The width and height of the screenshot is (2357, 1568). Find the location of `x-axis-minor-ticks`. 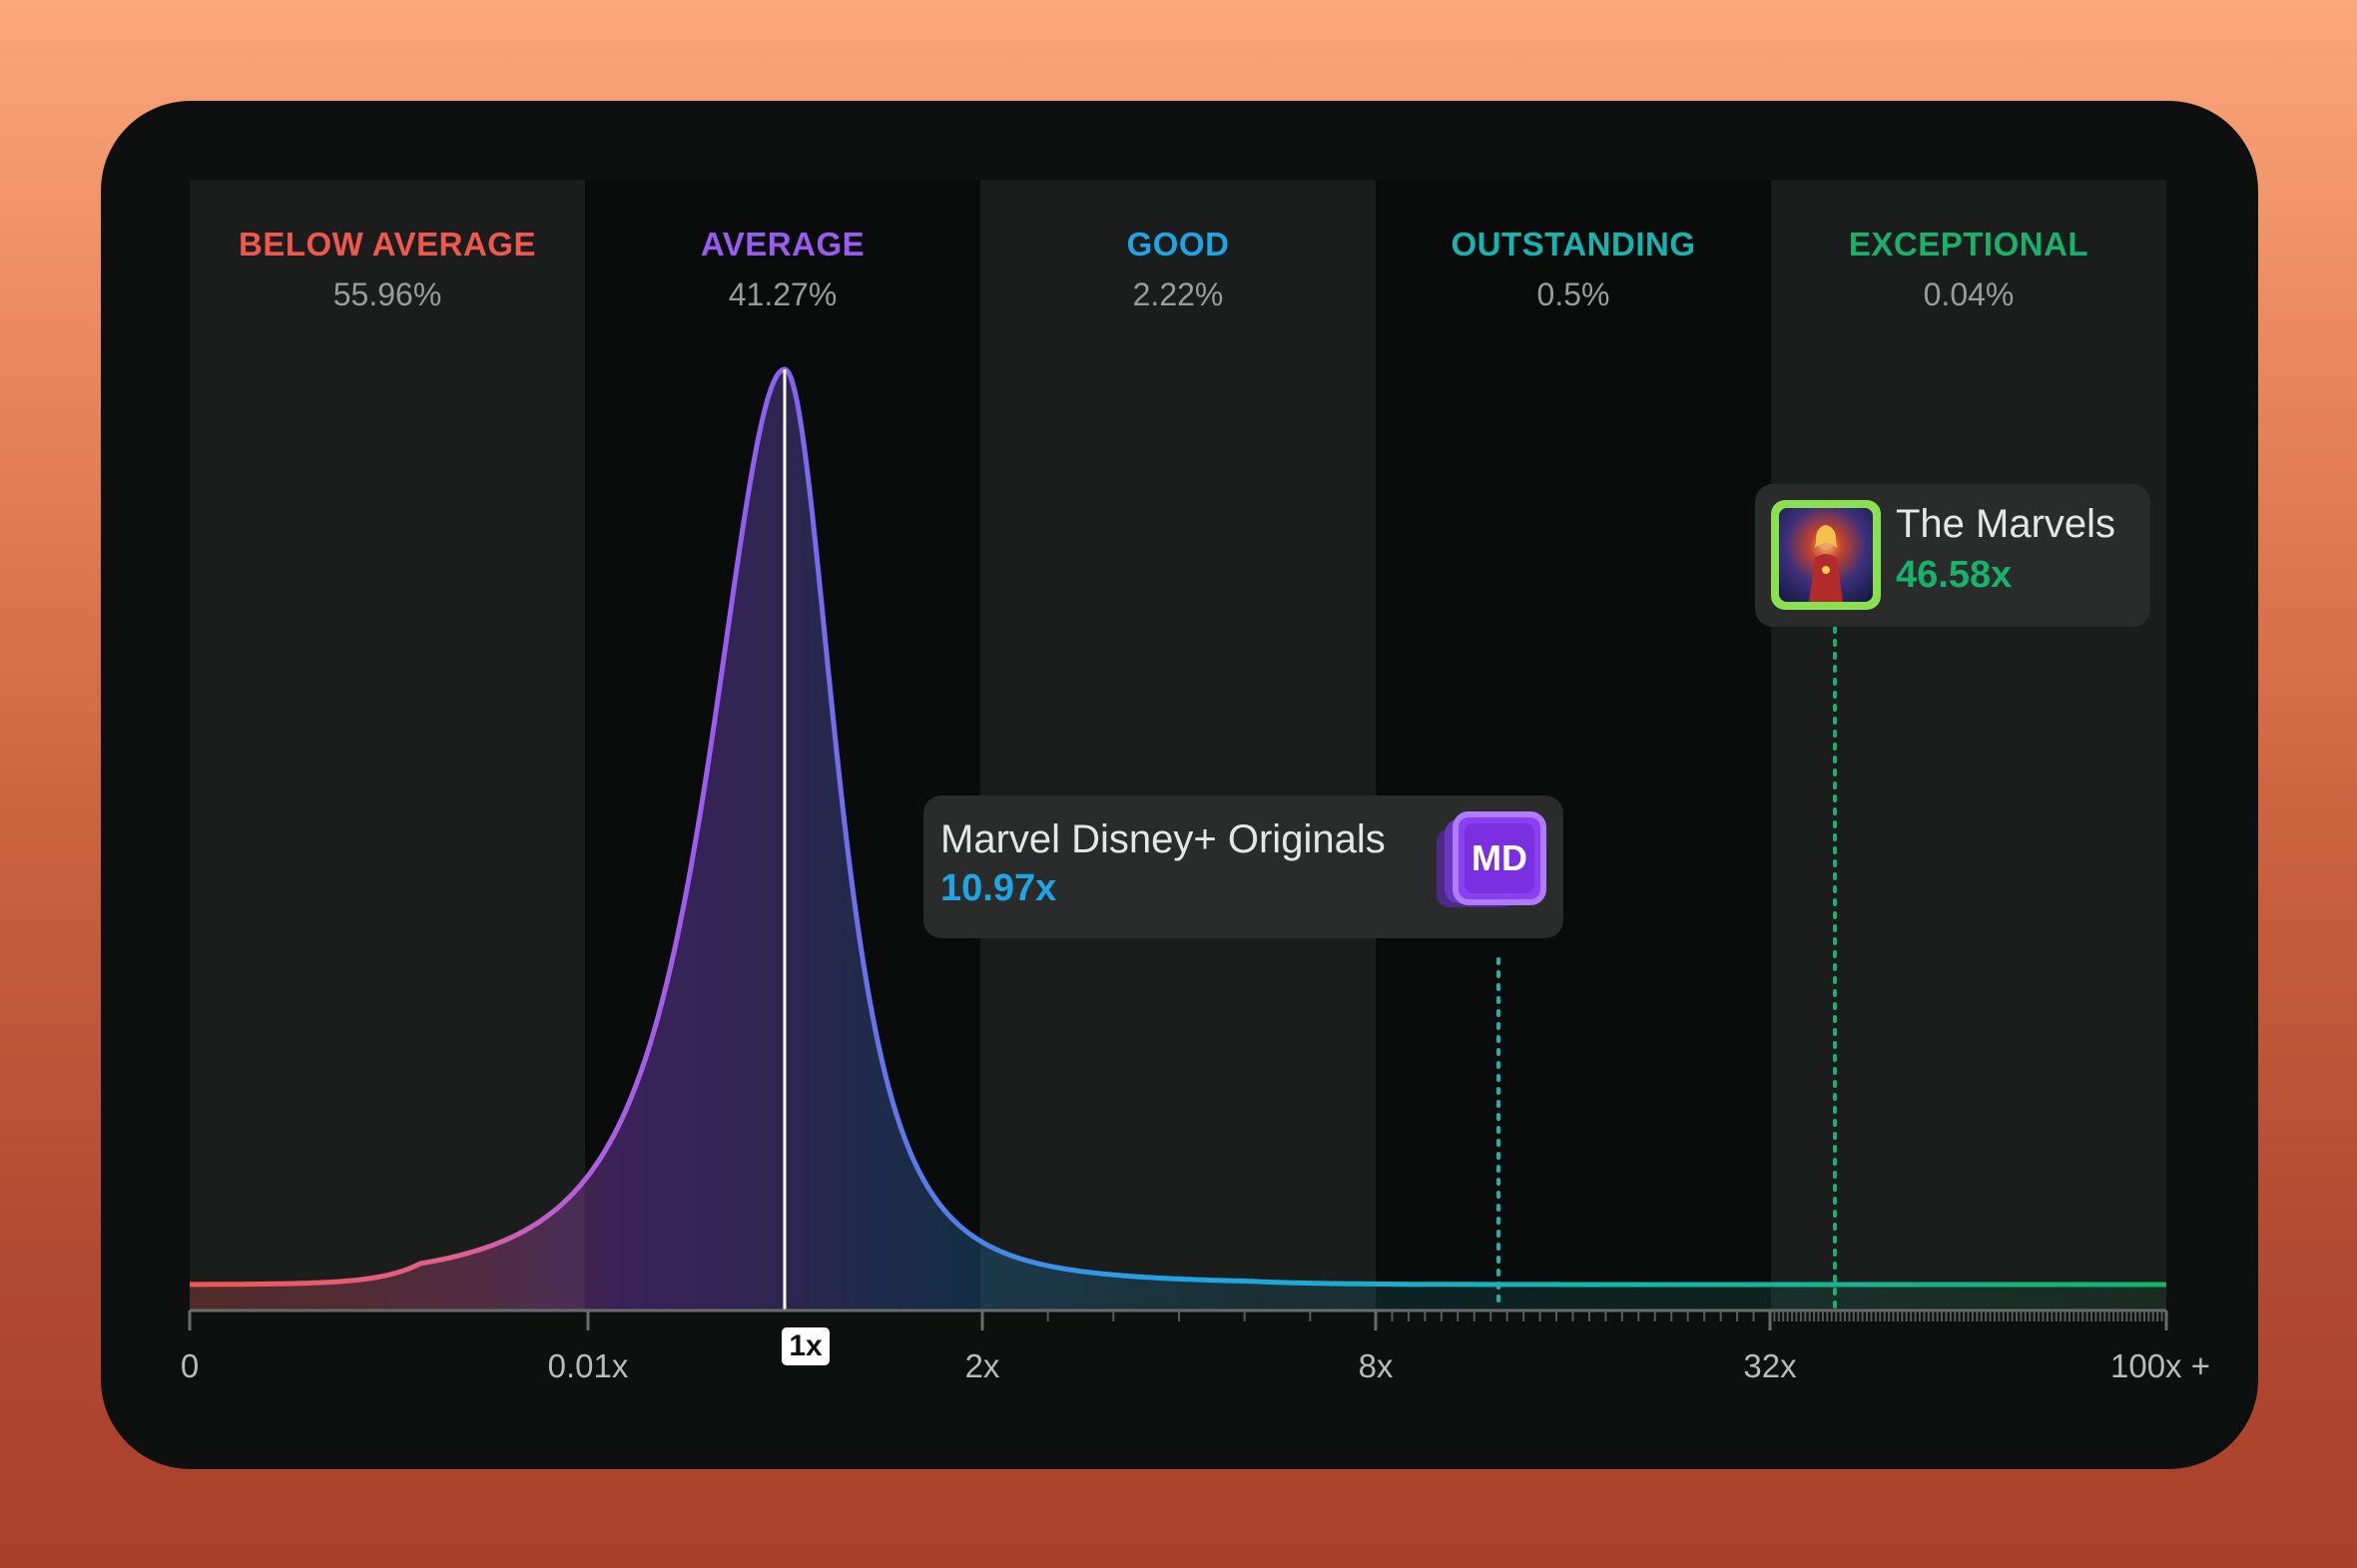

x-axis-minor-ticks is located at coordinates (1604, 1315).